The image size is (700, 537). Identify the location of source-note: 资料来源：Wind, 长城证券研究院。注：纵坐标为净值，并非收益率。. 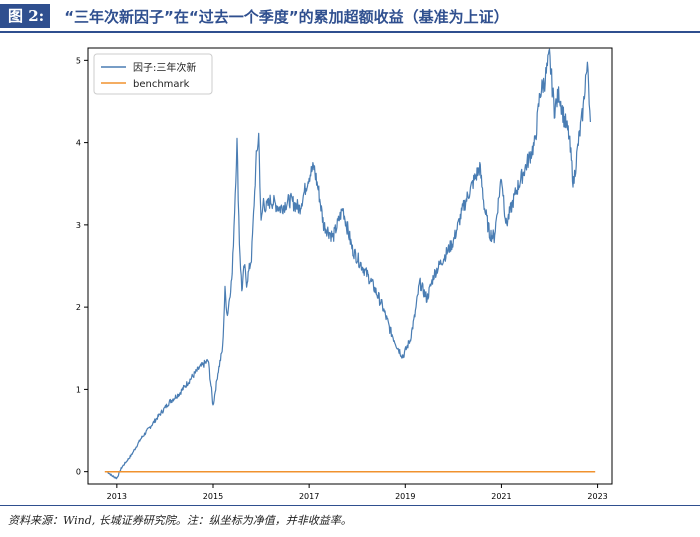
(180, 520).